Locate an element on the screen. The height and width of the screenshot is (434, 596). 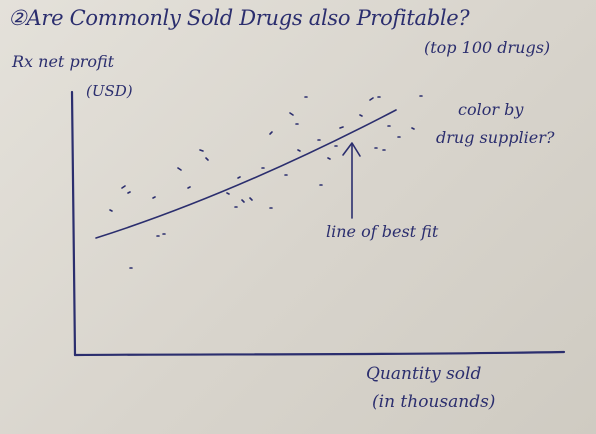
x-axis-label: Quantity sold is located at coordinates (424, 374).